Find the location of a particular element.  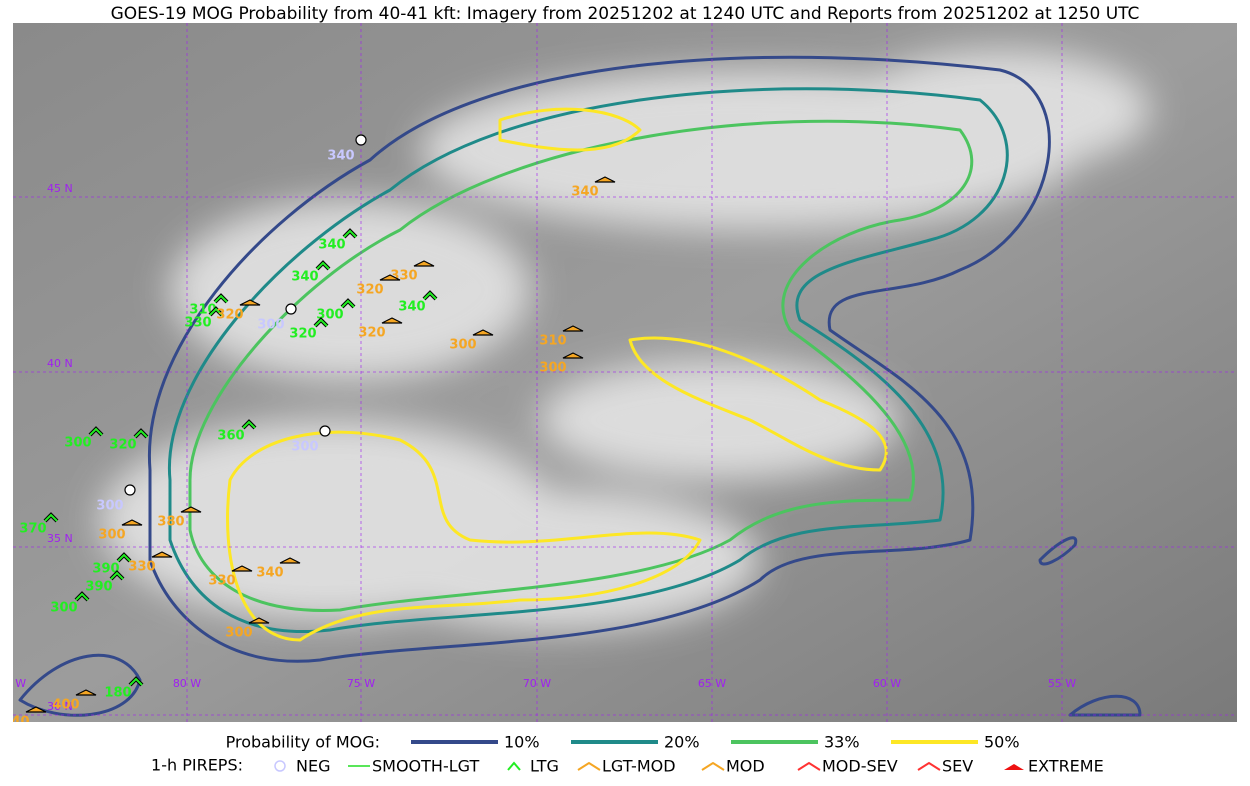

lon-label: 60 W is located at coordinates (887, 683).